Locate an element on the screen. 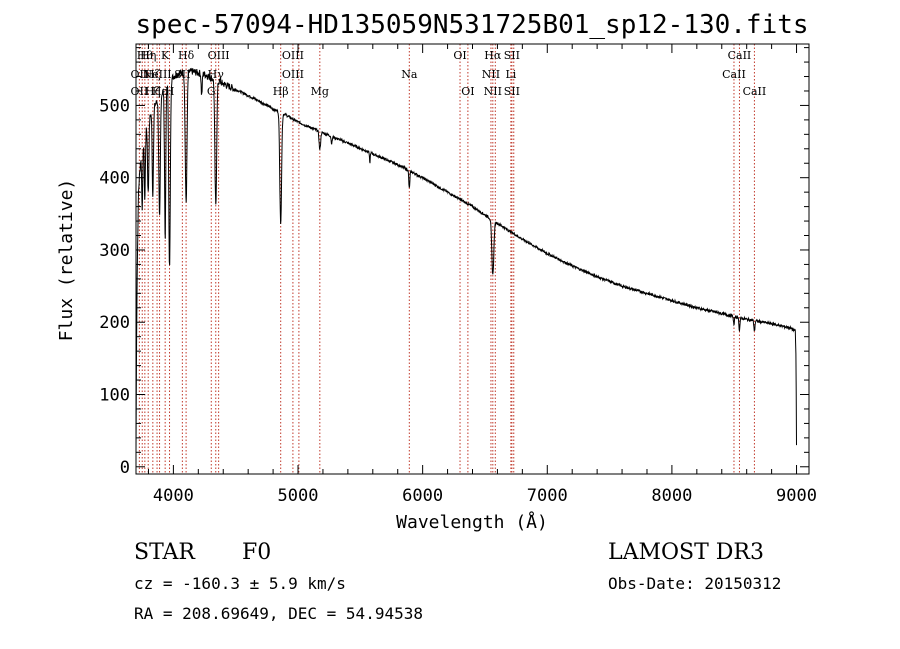 Image resolution: width=900 pixels, height=649 pixels. line-marker-label: NeIII is located at coordinates (156, 74).